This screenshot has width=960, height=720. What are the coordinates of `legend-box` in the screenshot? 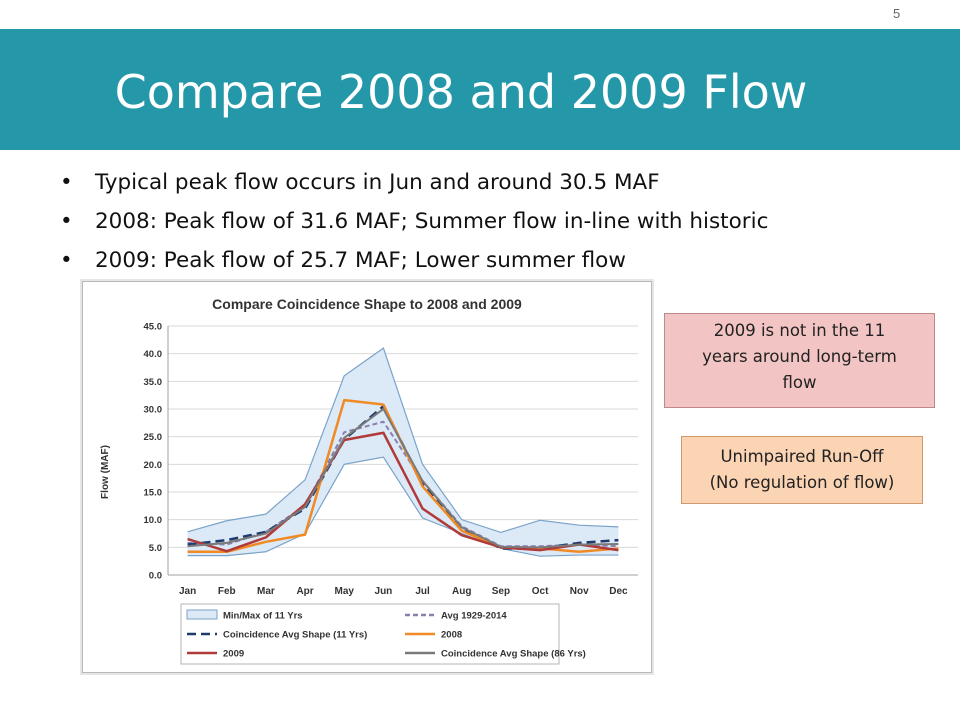 It's located at (370, 634).